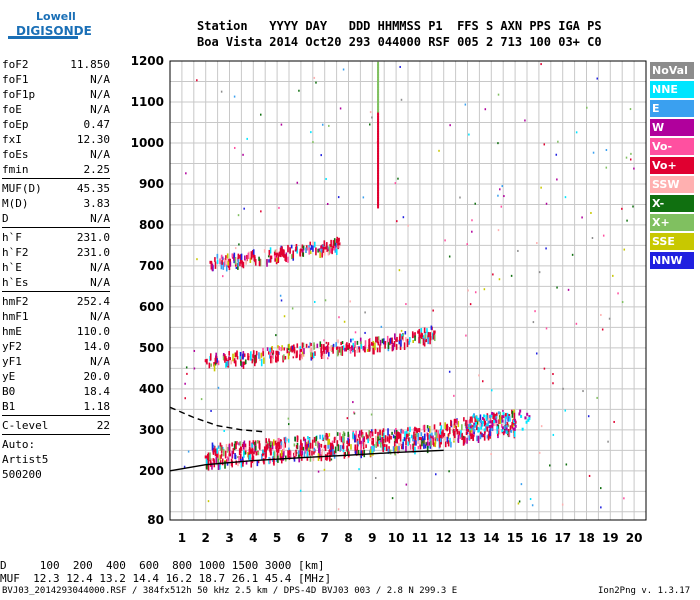 The height and width of the screenshot is (600, 700). I want to click on param-name: hmF2, so click(15, 301).